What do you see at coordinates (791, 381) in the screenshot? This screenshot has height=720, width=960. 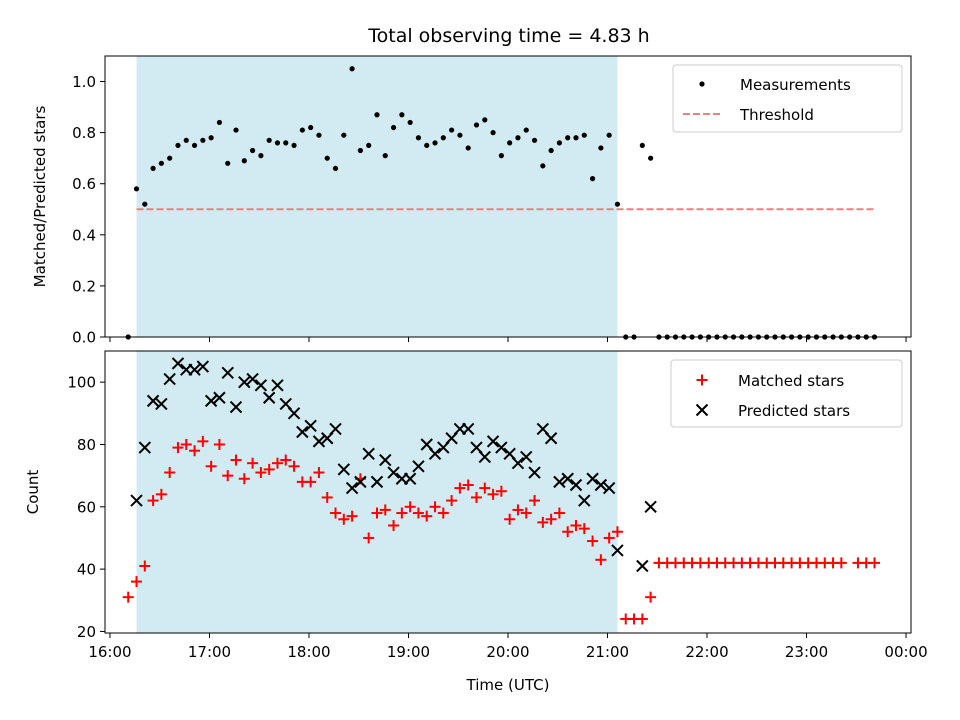 I see `legend-label-matched-stars: Matched stars` at bounding box center [791, 381].